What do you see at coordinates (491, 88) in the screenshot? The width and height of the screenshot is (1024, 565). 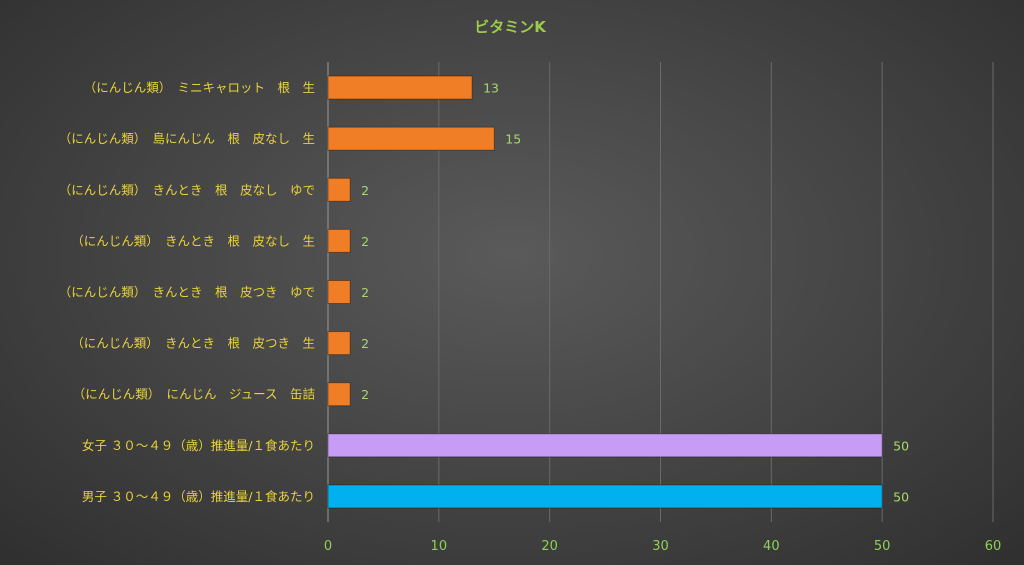 I see `data-label: 13` at bounding box center [491, 88].